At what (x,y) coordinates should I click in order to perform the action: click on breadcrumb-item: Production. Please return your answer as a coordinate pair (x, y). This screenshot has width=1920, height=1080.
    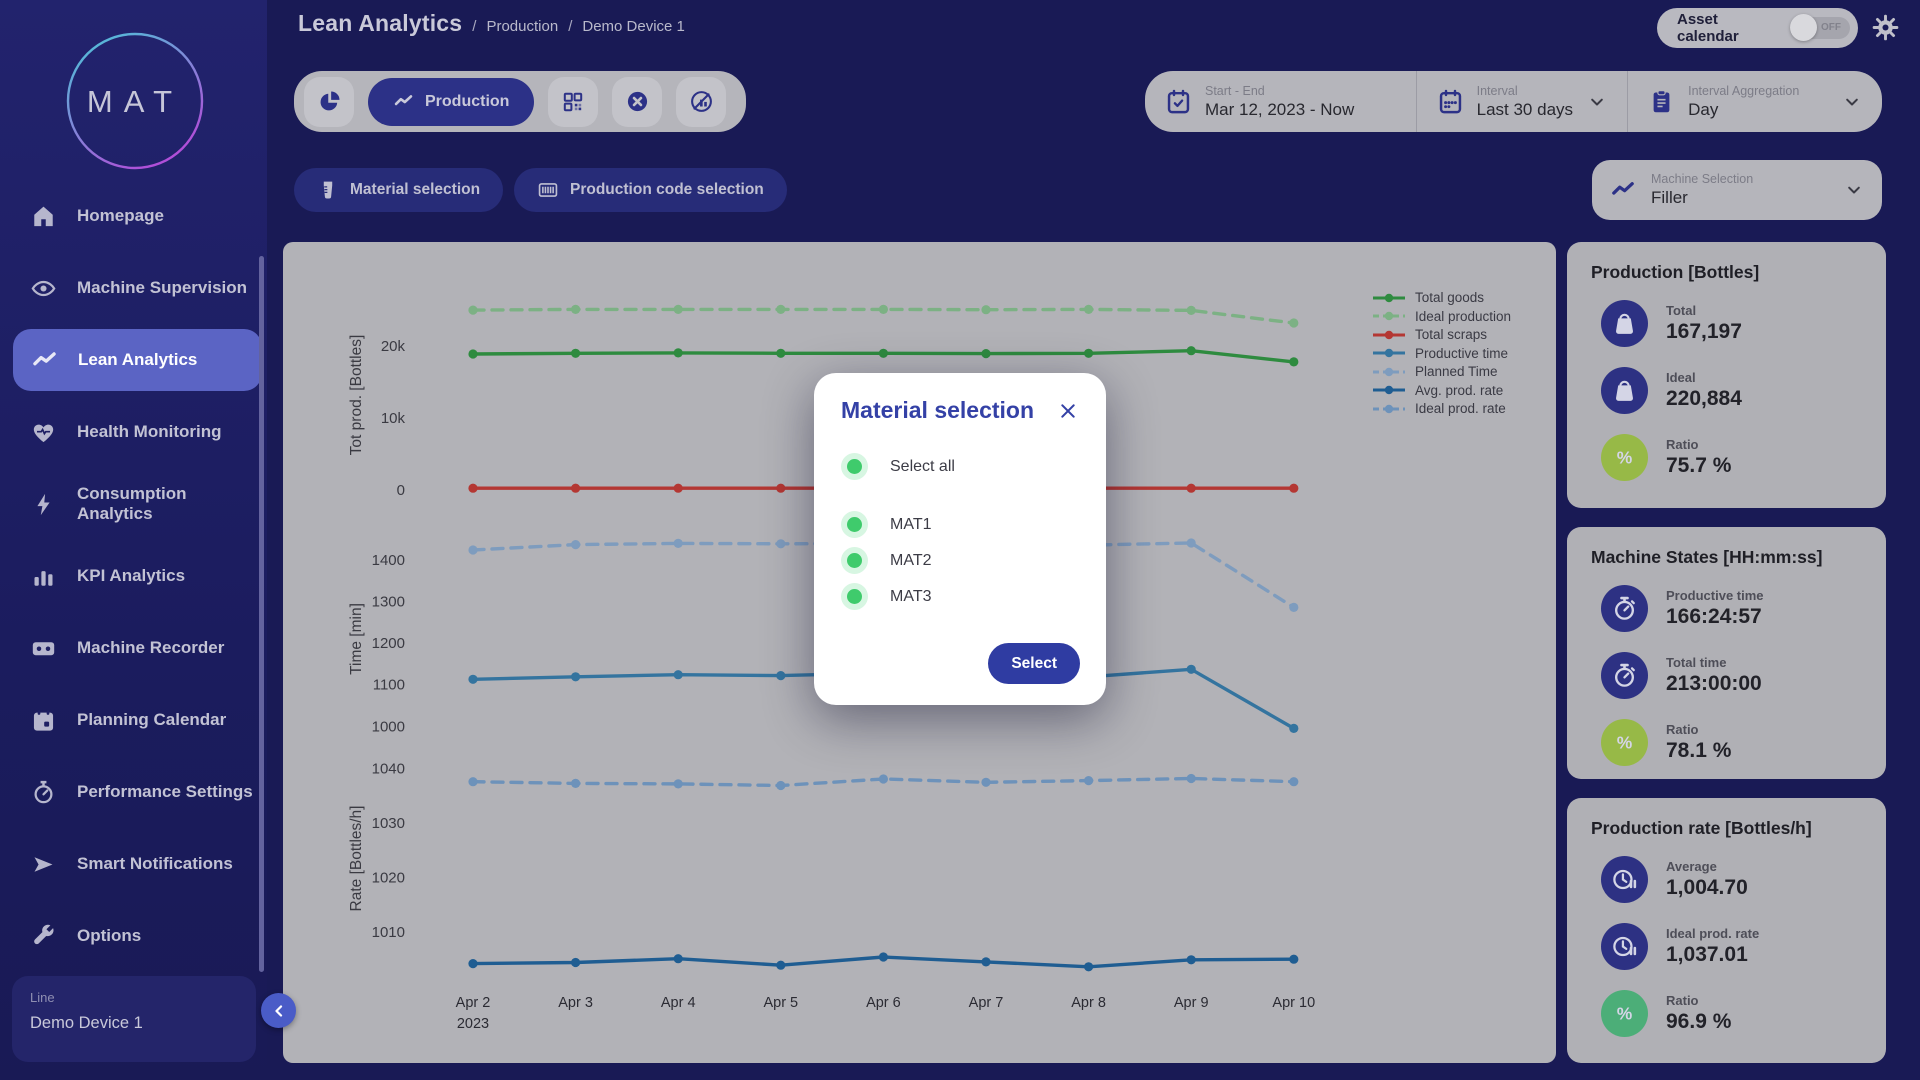
    Looking at the image, I should click on (522, 26).